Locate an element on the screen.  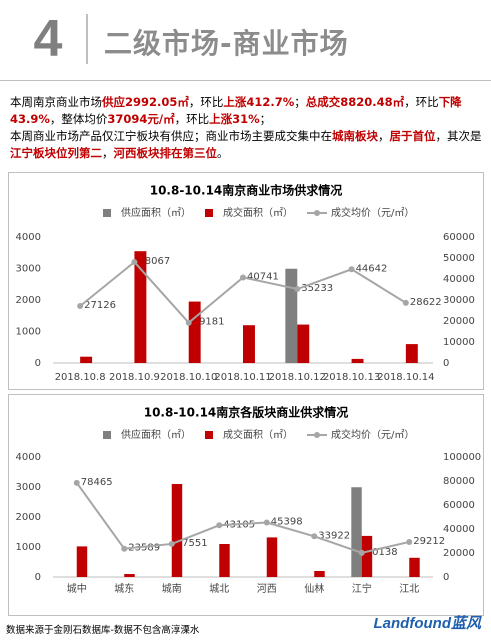
highlight-text: 河西板块排在第三位 is located at coordinates (165, 153).